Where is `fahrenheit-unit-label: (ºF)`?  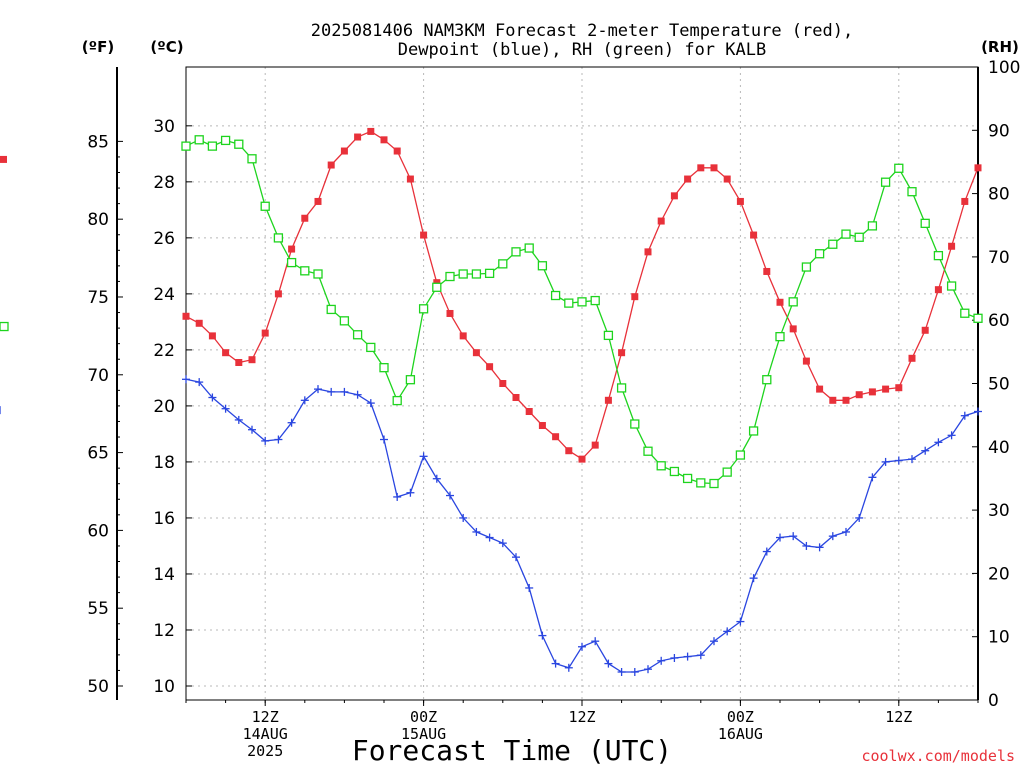 fahrenheit-unit-label: (ºF) is located at coordinates (98, 47).